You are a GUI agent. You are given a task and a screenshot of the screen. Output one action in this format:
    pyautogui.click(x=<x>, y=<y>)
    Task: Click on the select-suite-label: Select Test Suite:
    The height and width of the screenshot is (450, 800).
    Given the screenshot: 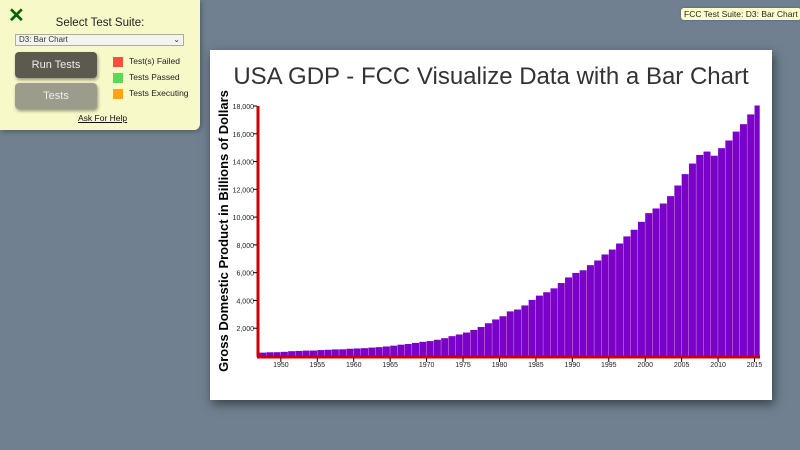 What is the action you would take?
    pyautogui.click(x=100, y=23)
    